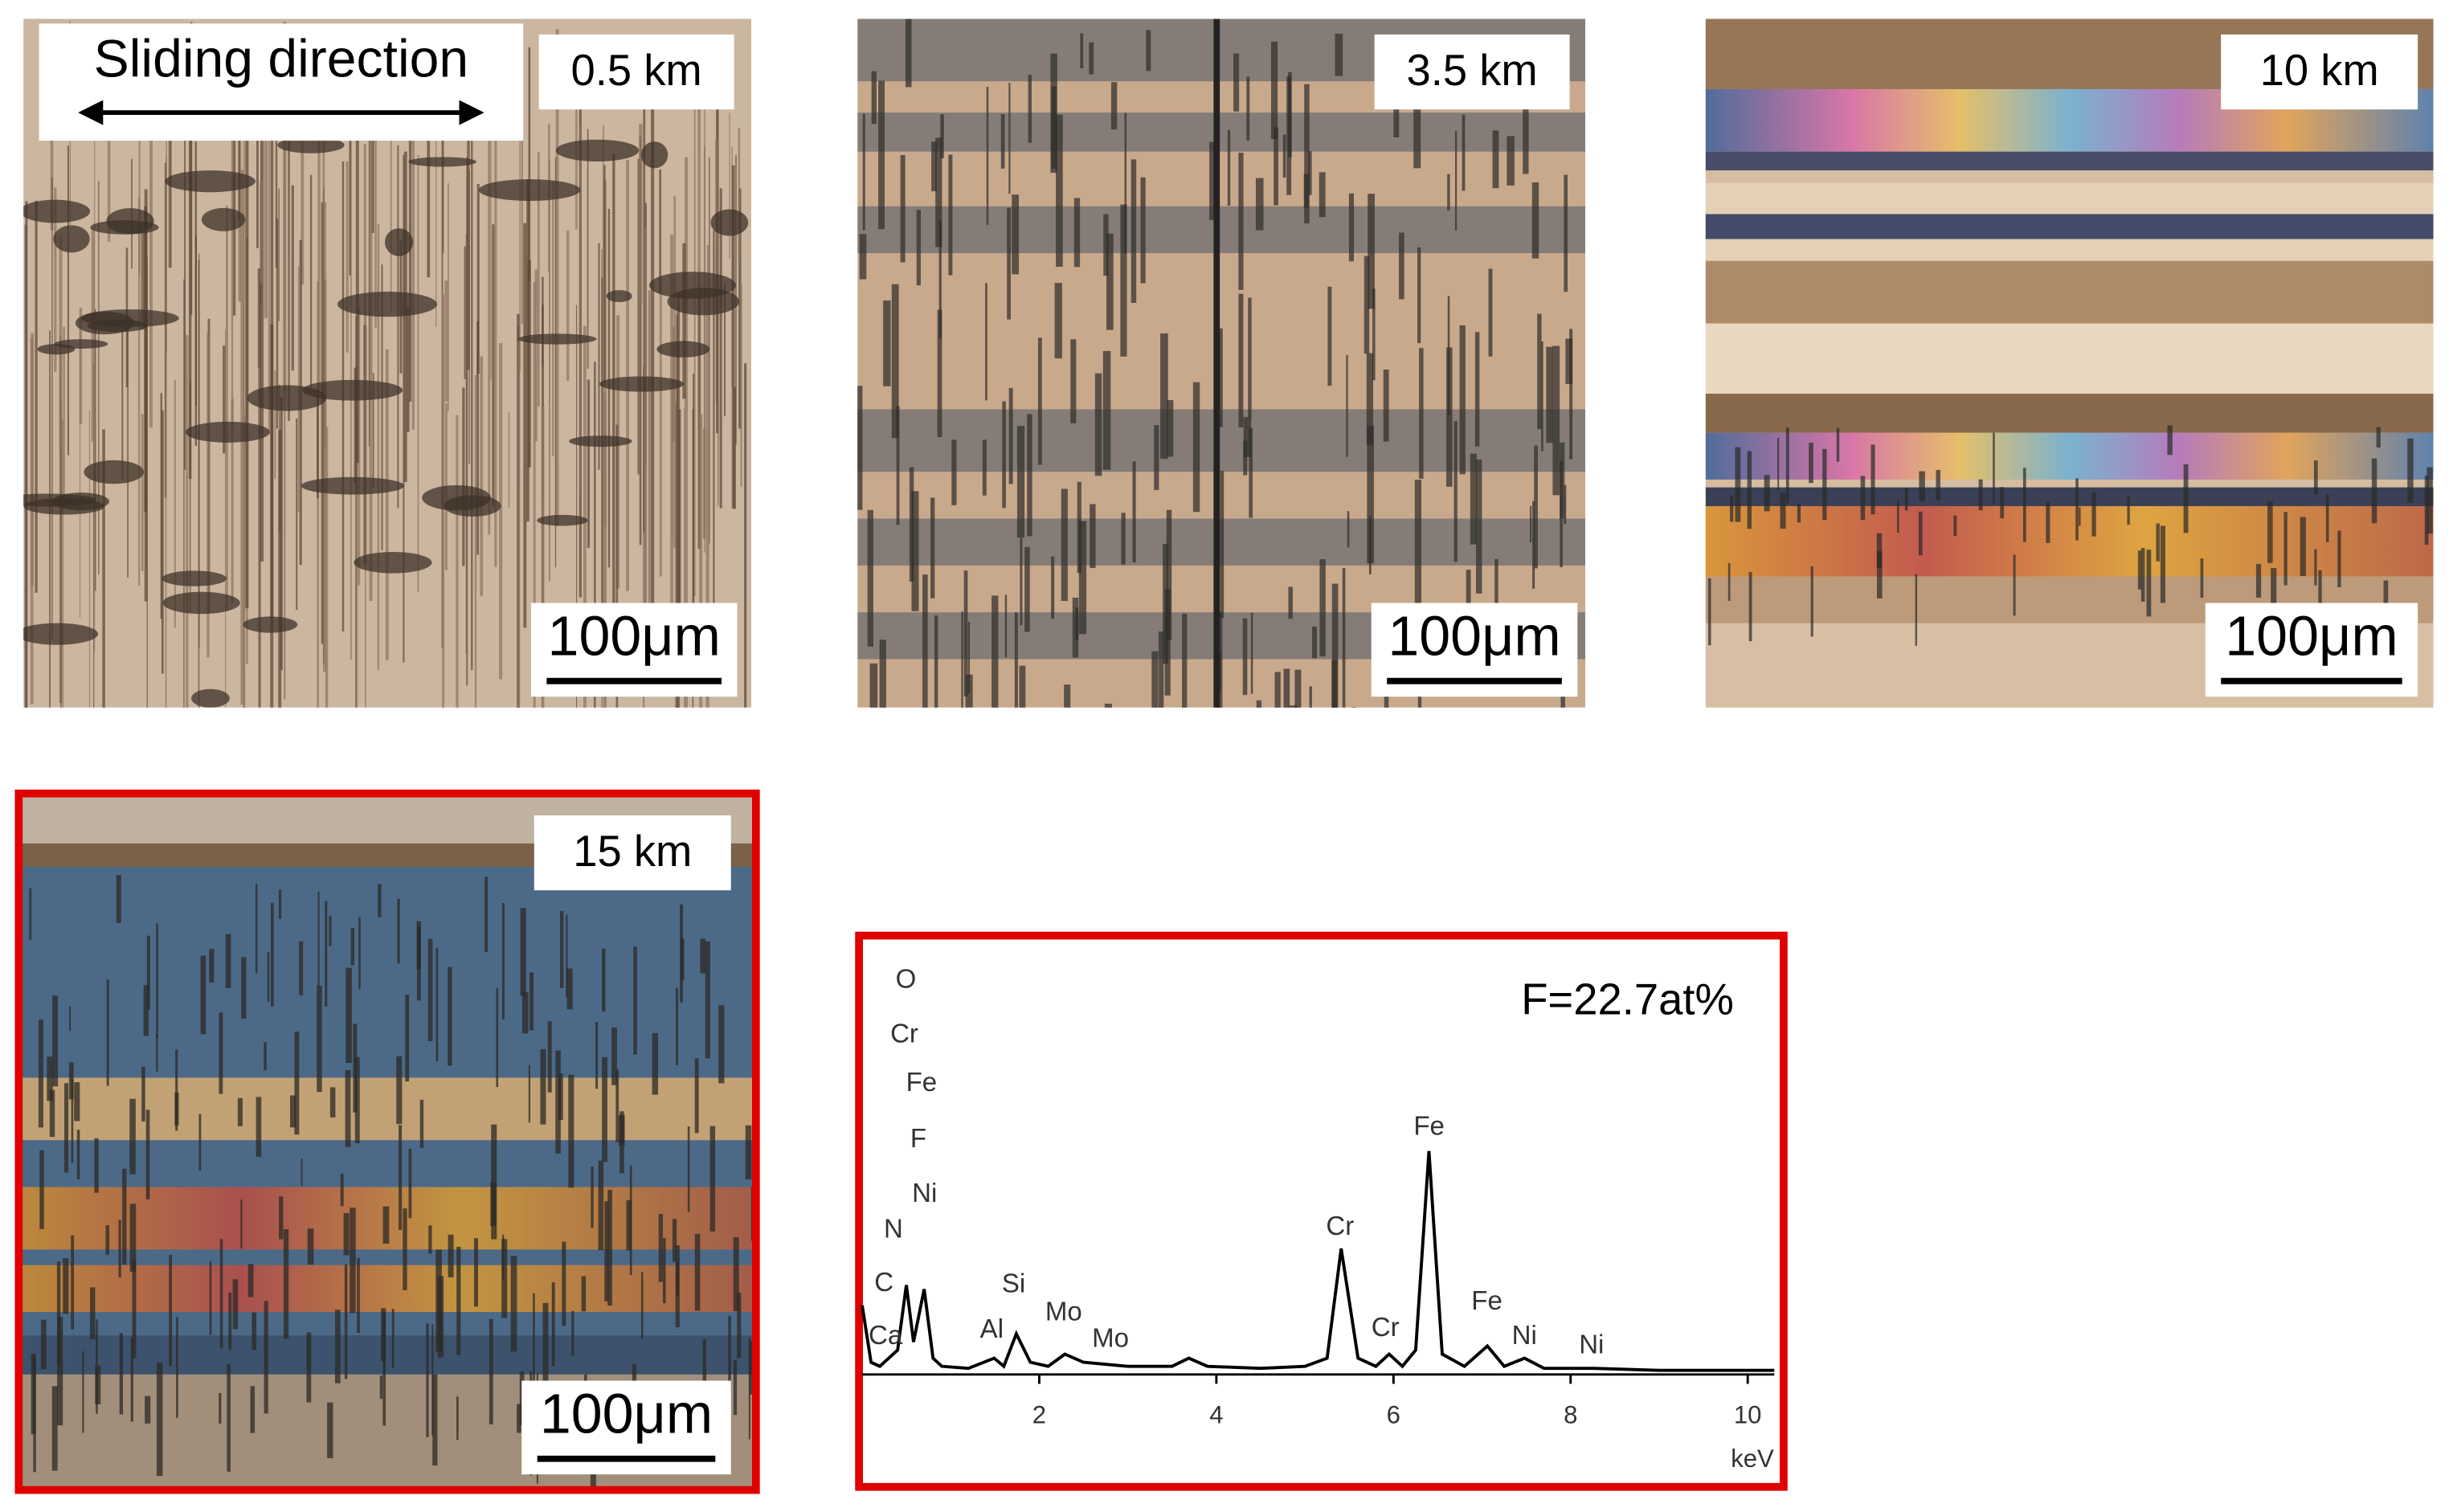  I want to click on x-tick-label: 2, so click(1039, 1414).